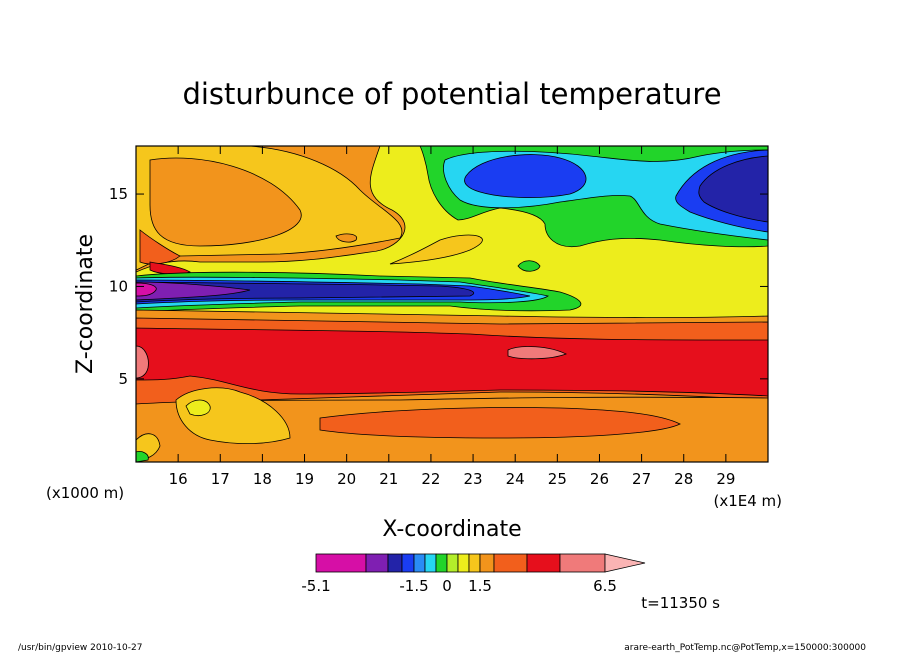  What do you see at coordinates (346, 479) in the screenshot?
I see `x-tick-label: 20` at bounding box center [346, 479].